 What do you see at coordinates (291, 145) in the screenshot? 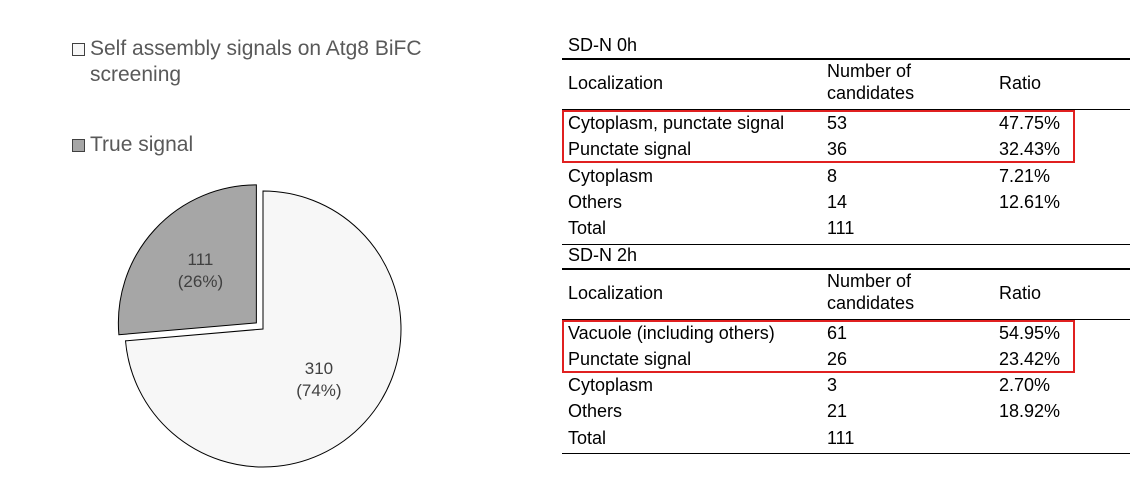
I see `legend-item: True signal` at bounding box center [291, 145].